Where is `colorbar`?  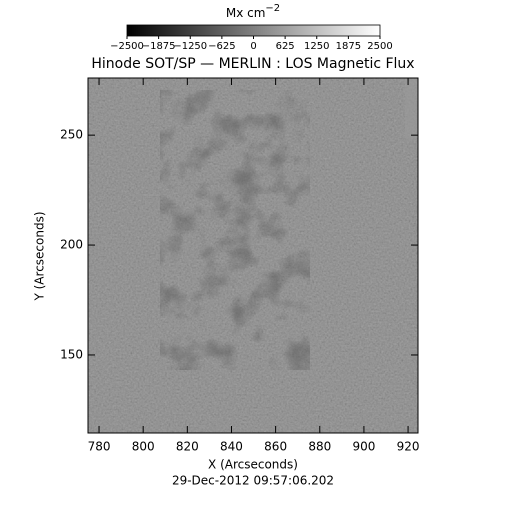 colorbar is located at coordinates (253, 30).